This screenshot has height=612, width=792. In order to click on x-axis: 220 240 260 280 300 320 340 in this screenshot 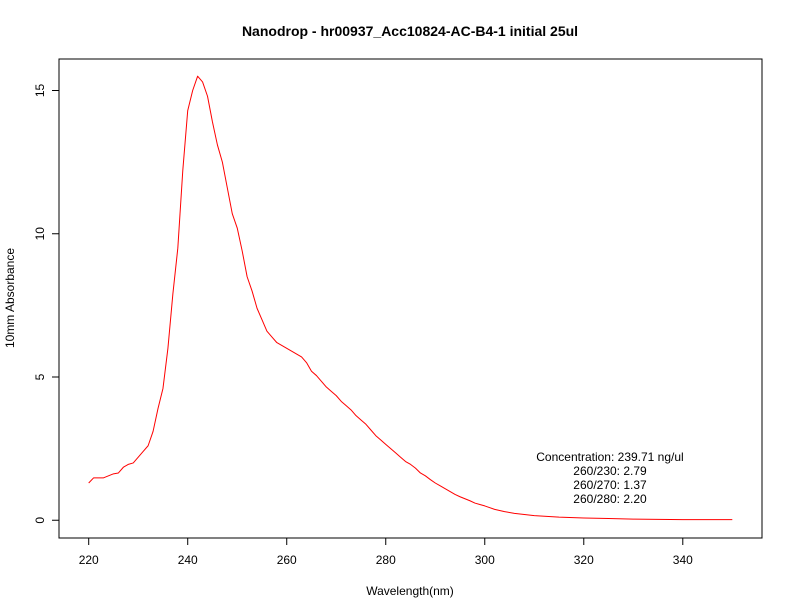, I will do `click(386, 552)`.